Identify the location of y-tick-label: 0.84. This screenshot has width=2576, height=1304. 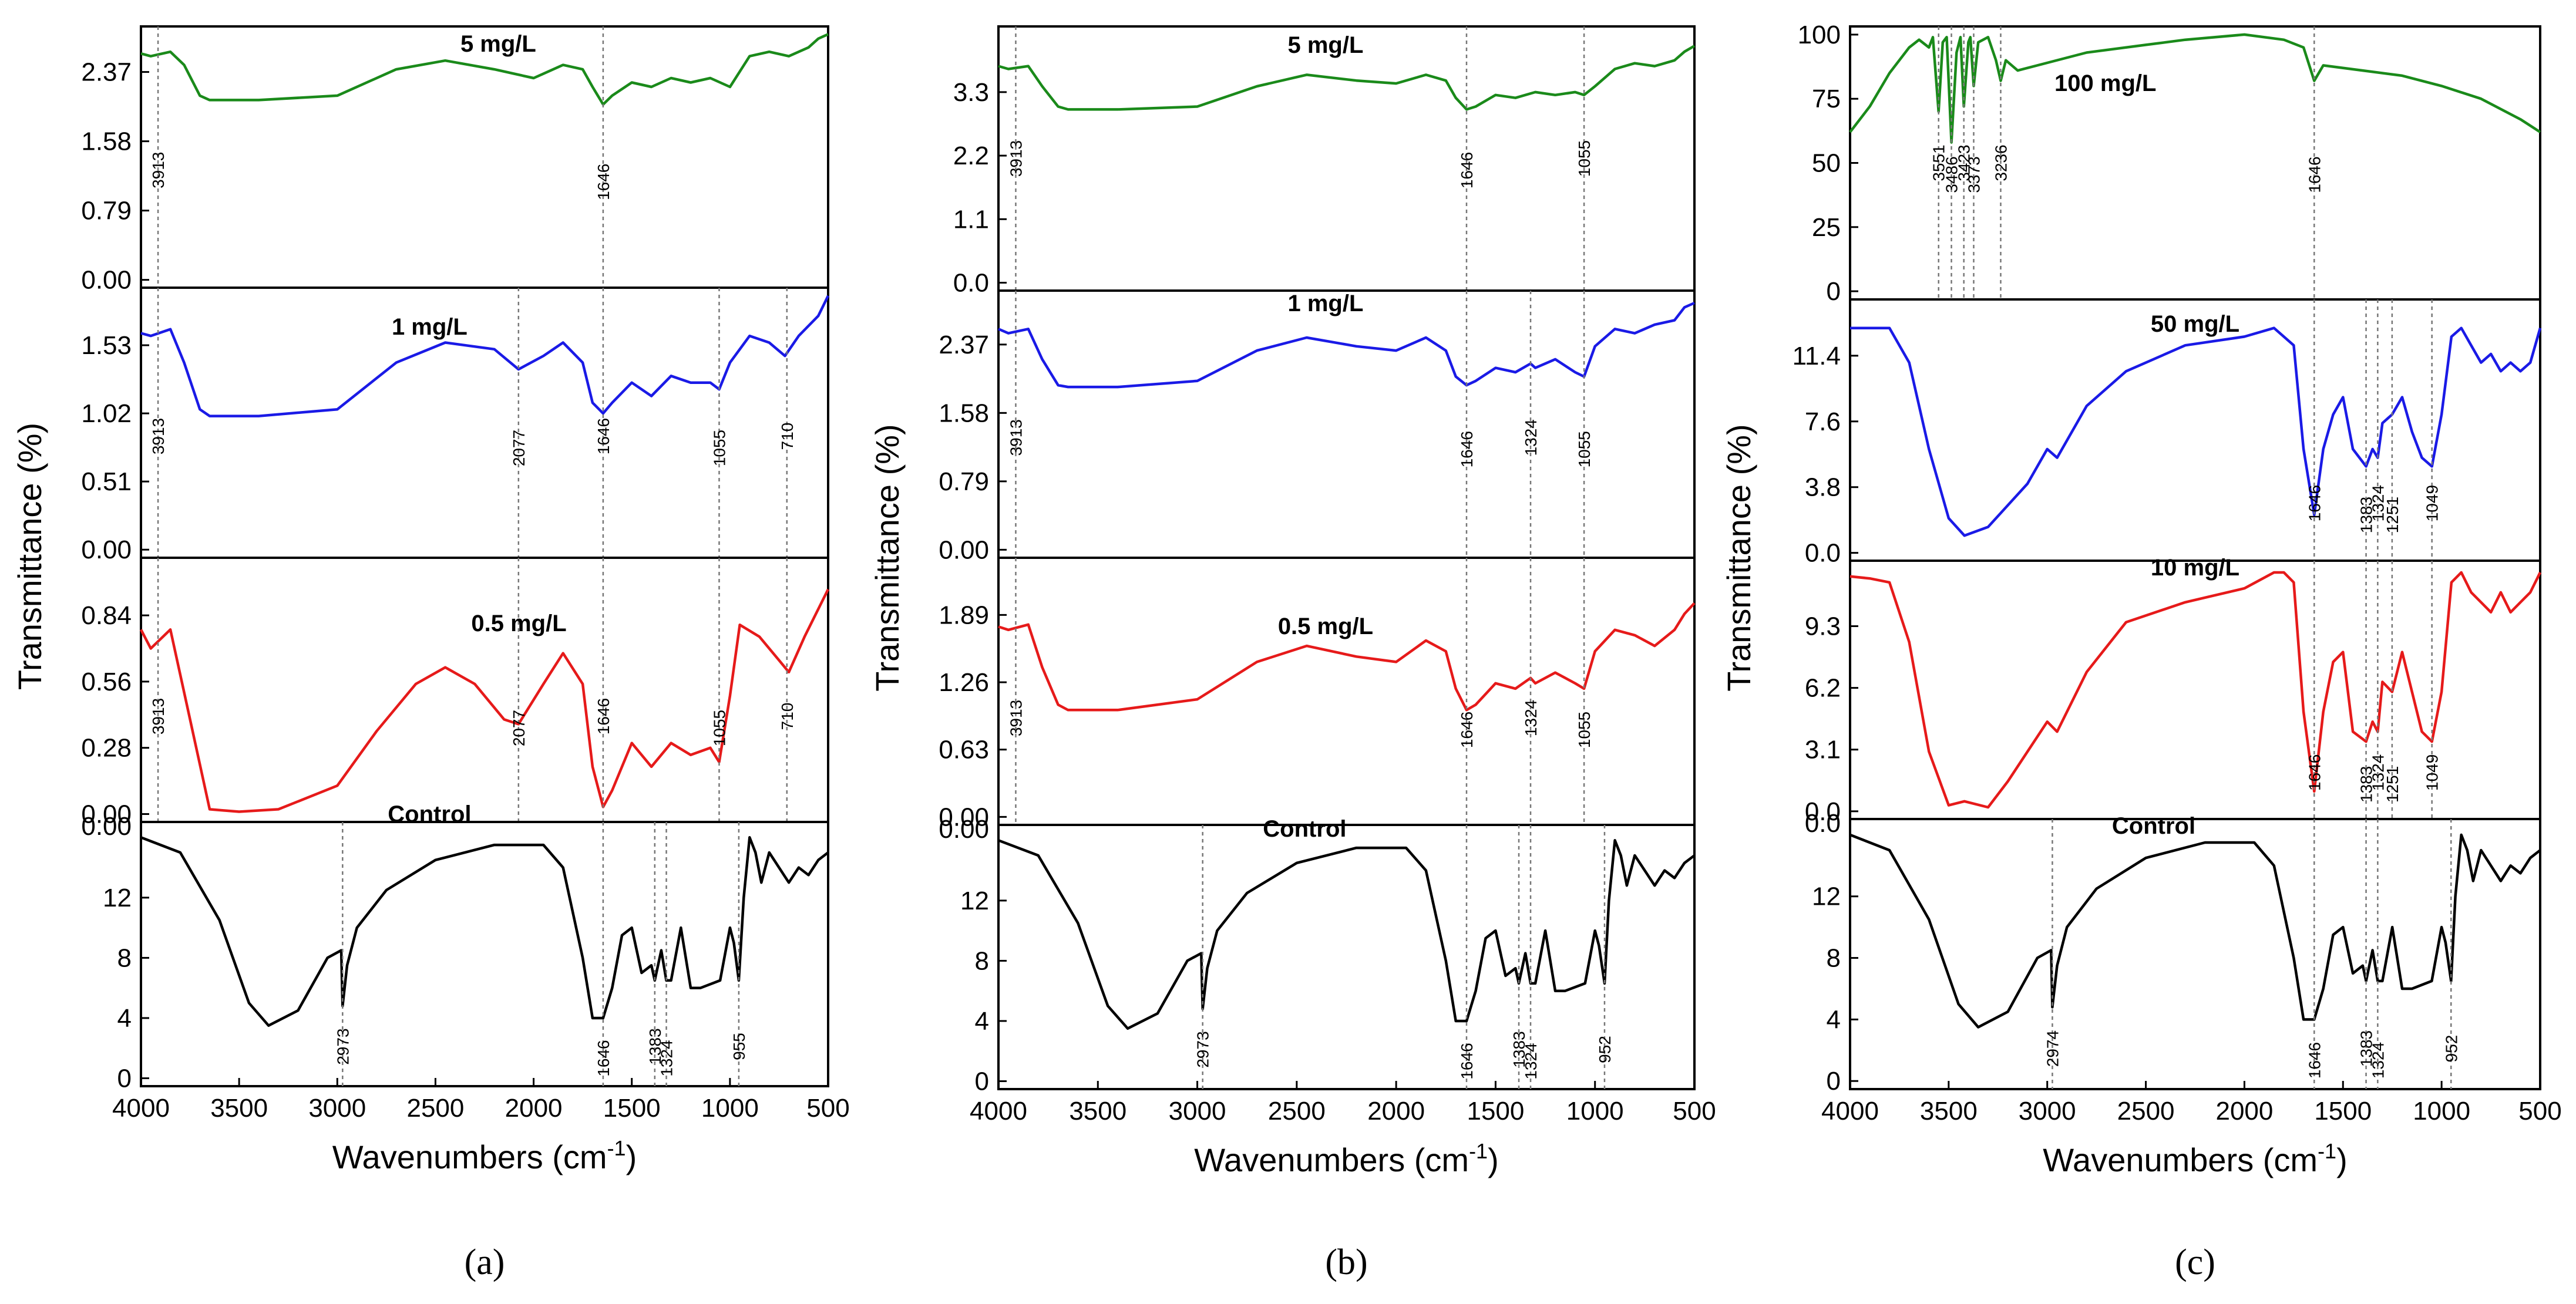
(107, 616).